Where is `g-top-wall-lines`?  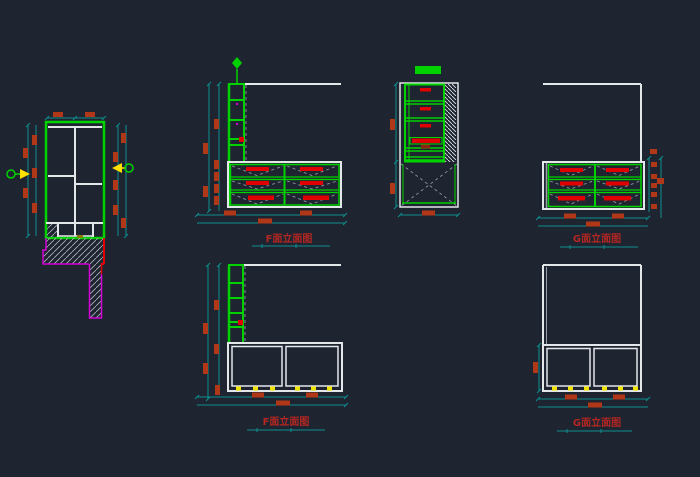
g-top-wall-lines is located at coordinates (592, 122).